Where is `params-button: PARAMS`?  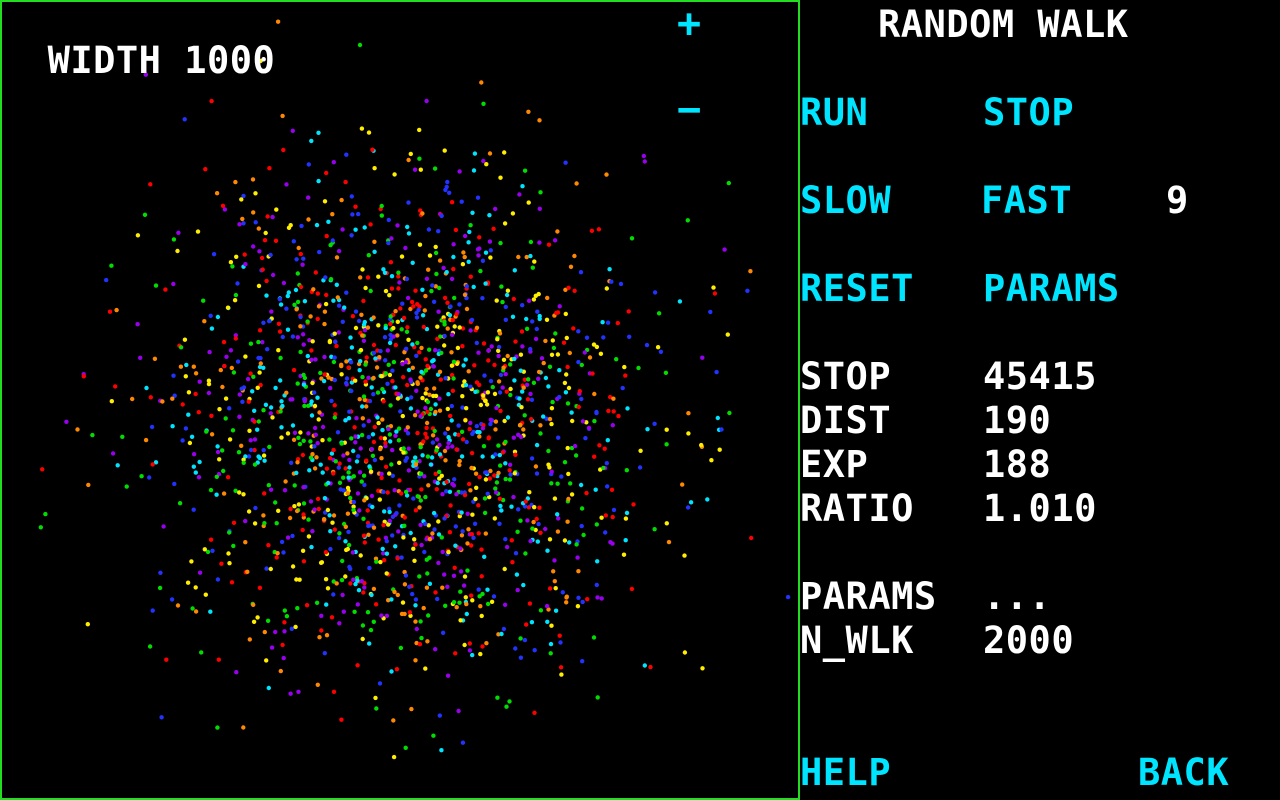 params-button: PARAMS is located at coordinates (1051, 288).